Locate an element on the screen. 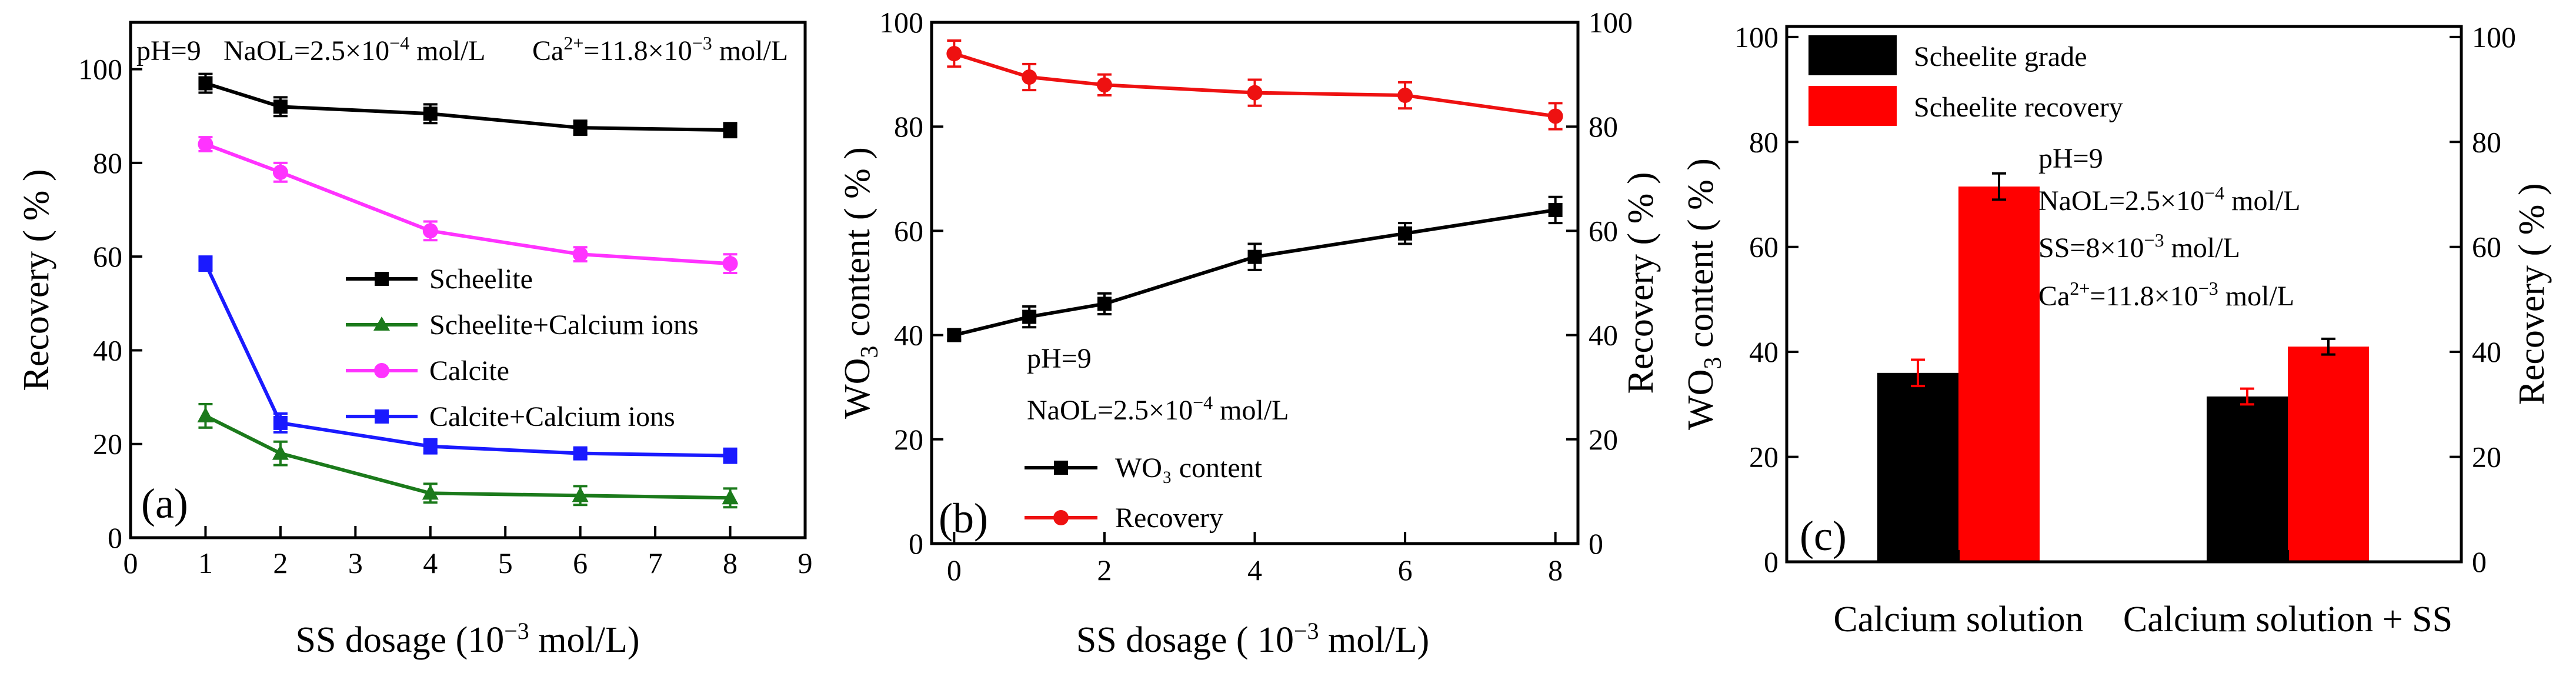  y-tick-label-left: 20 is located at coordinates (1763, 458).